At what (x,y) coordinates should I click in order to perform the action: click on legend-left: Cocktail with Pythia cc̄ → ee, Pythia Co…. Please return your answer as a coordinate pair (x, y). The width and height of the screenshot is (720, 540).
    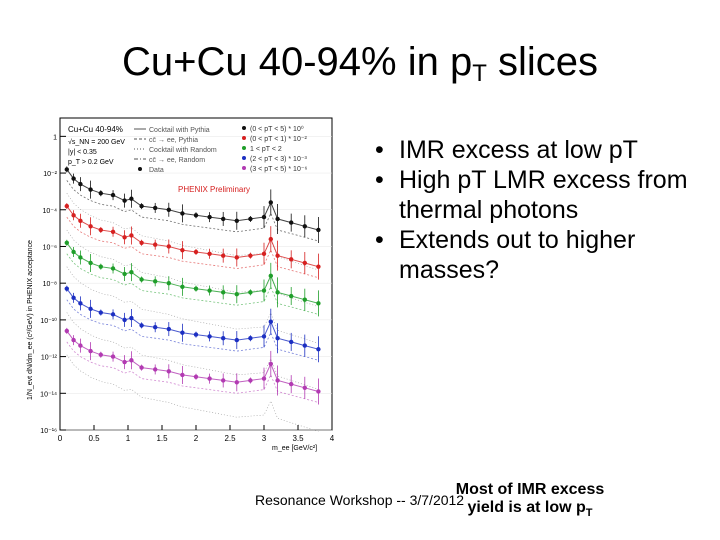
    Looking at the image, I should click on (175, 150).